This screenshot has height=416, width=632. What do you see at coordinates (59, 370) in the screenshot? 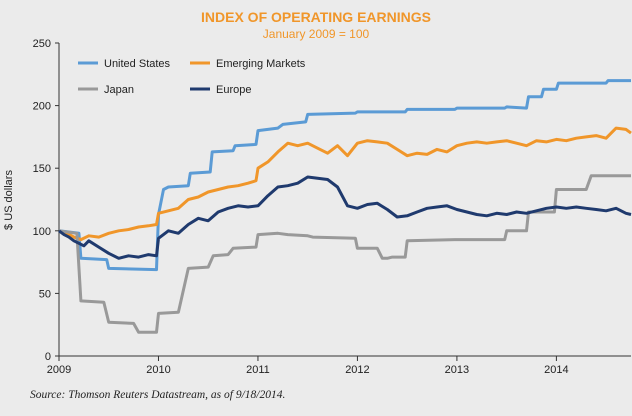
I see `x-tick-label: 2009` at bounding box center [59, 370].